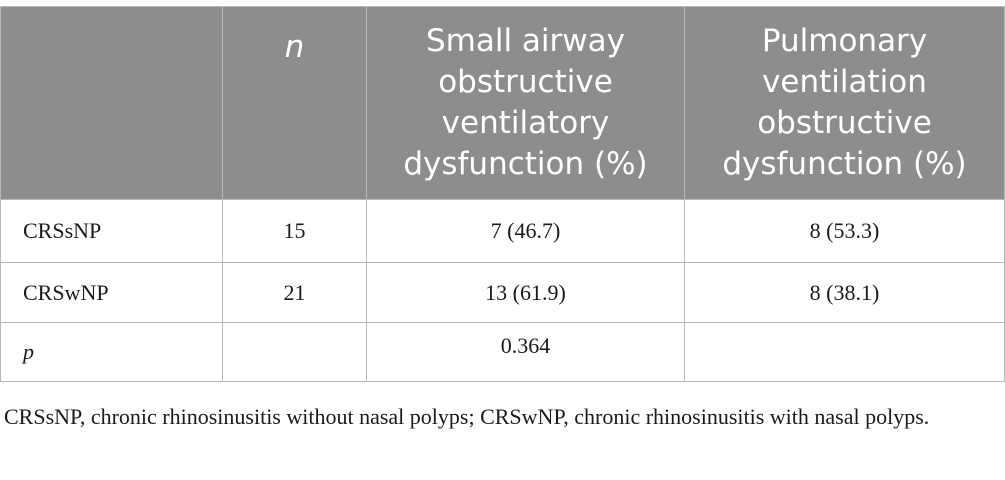 This screenshot has height=480, width=1005. Describe the element at coordinates (111, 352) in the screenshot. I see `row-label: p` at that location.